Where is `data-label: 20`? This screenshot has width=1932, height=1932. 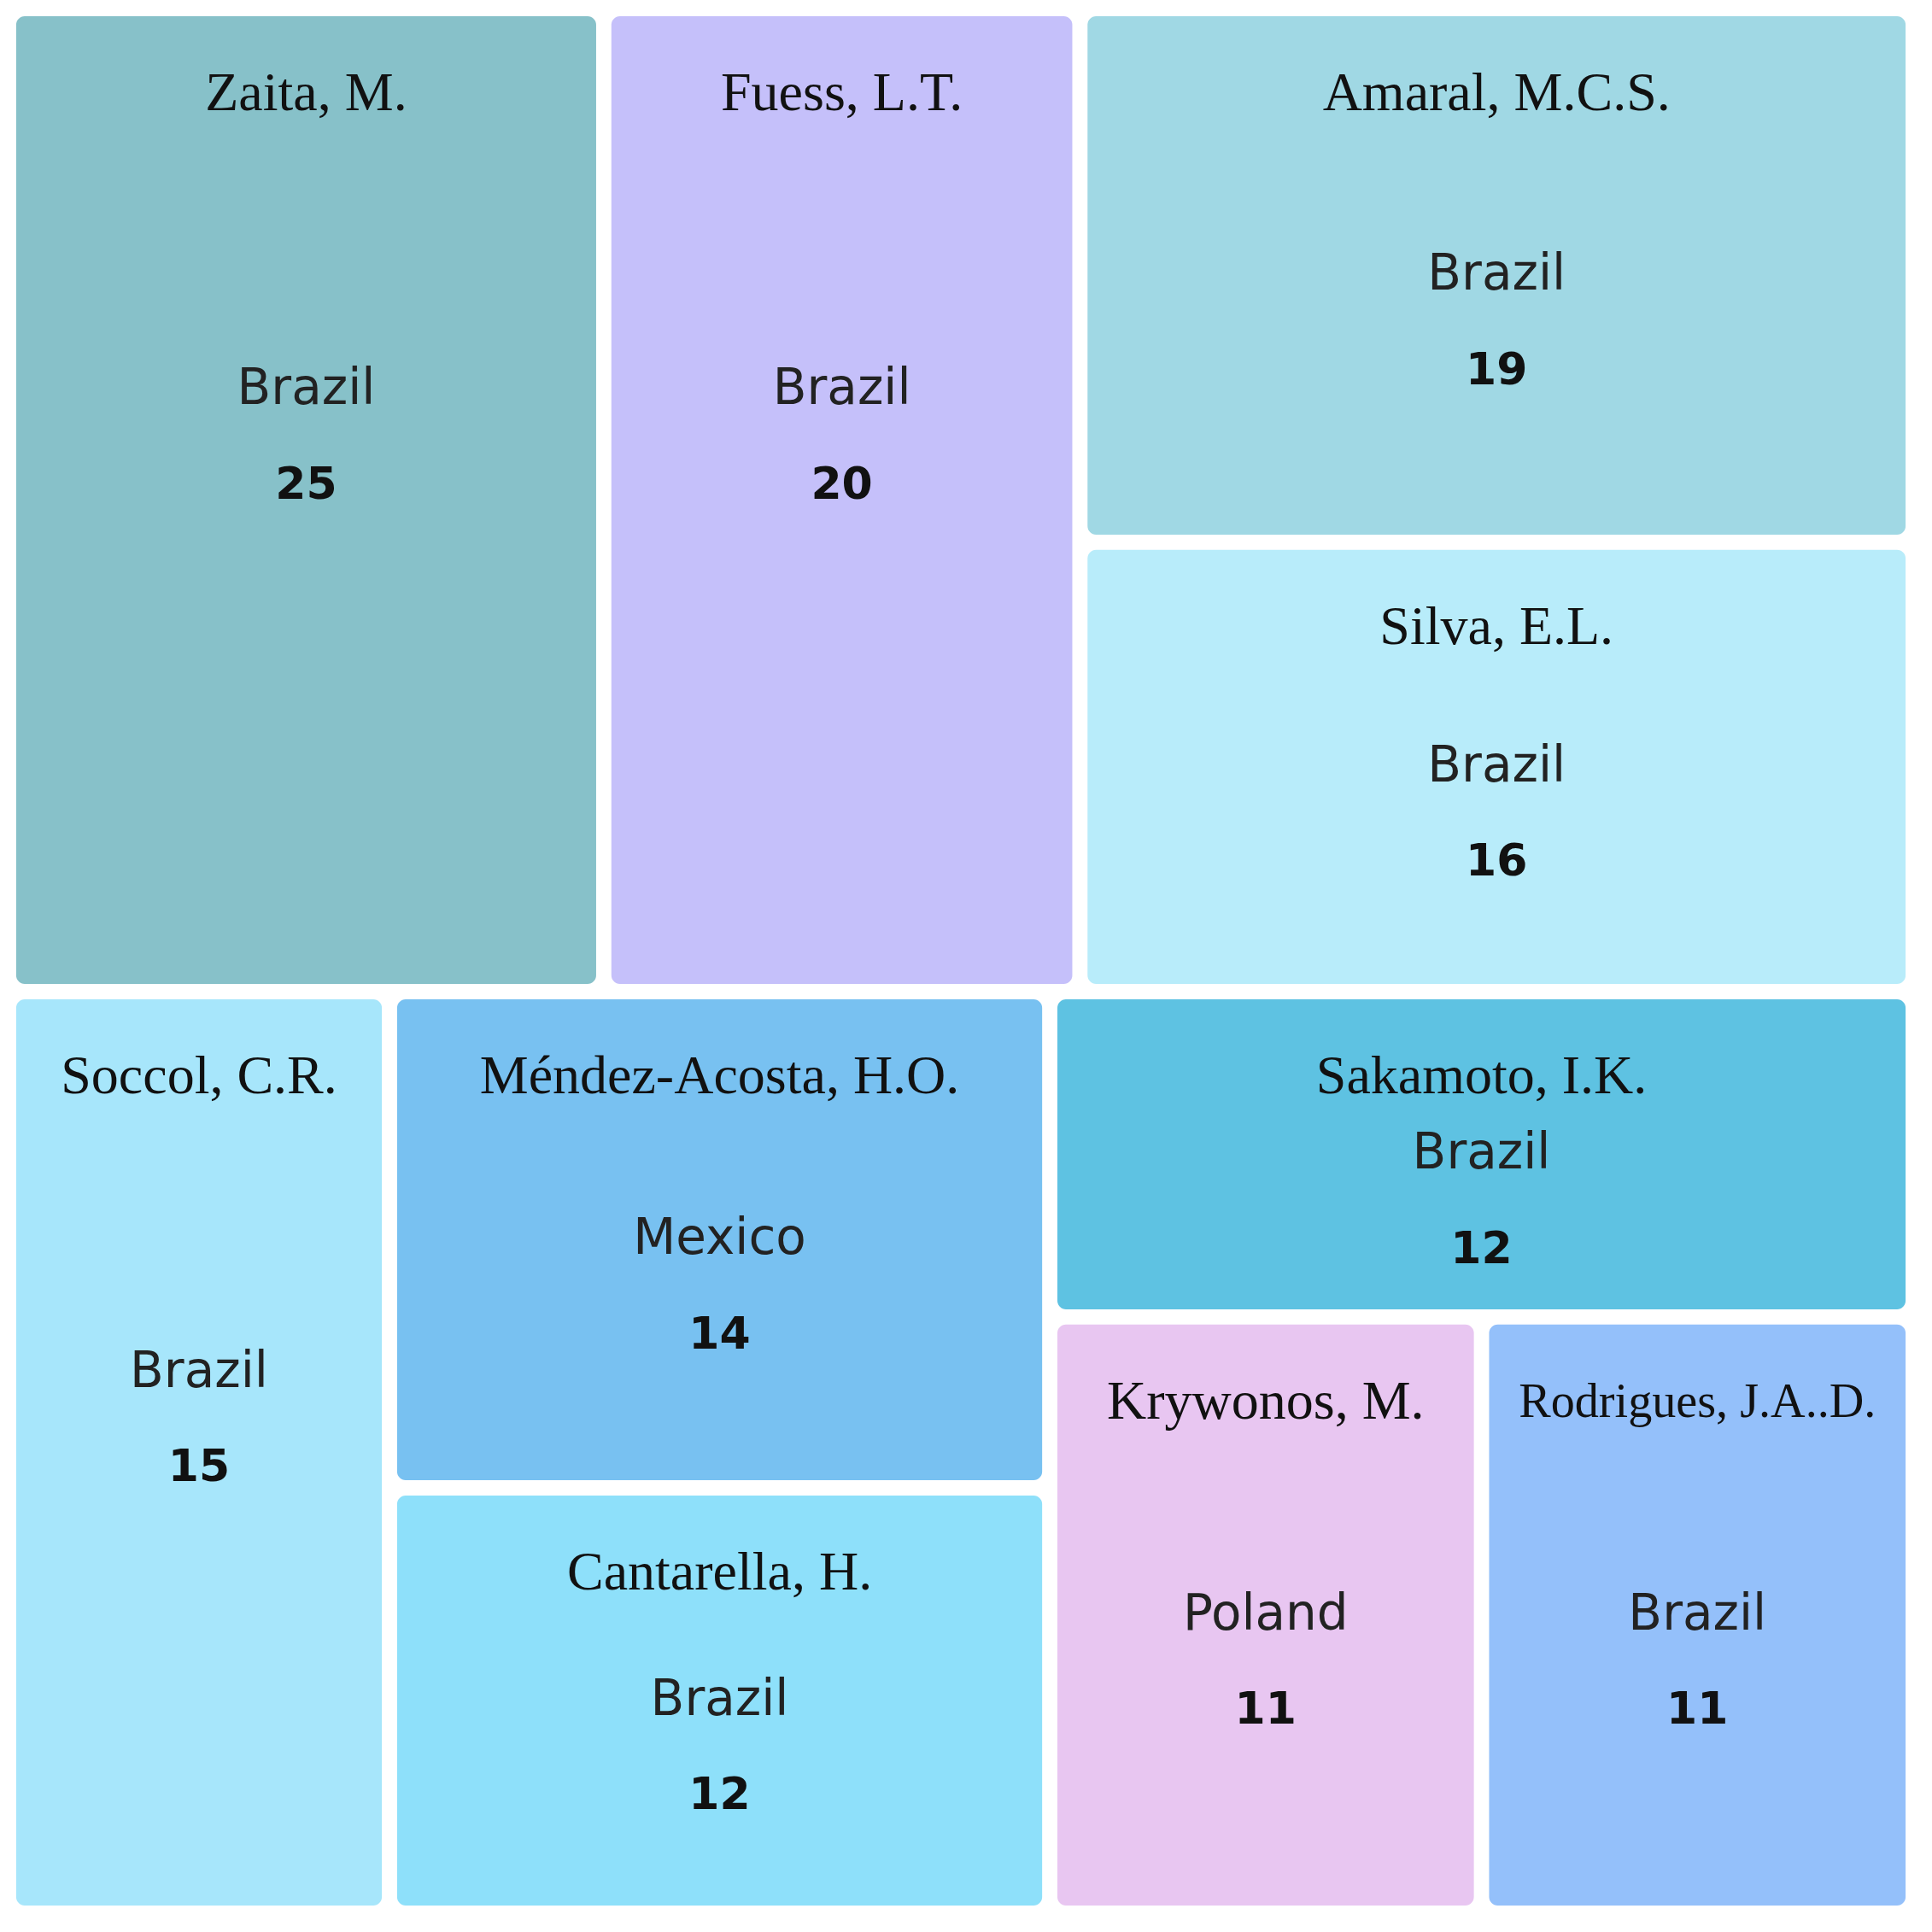
data-label: 20 is located at coordinates (842, 483).